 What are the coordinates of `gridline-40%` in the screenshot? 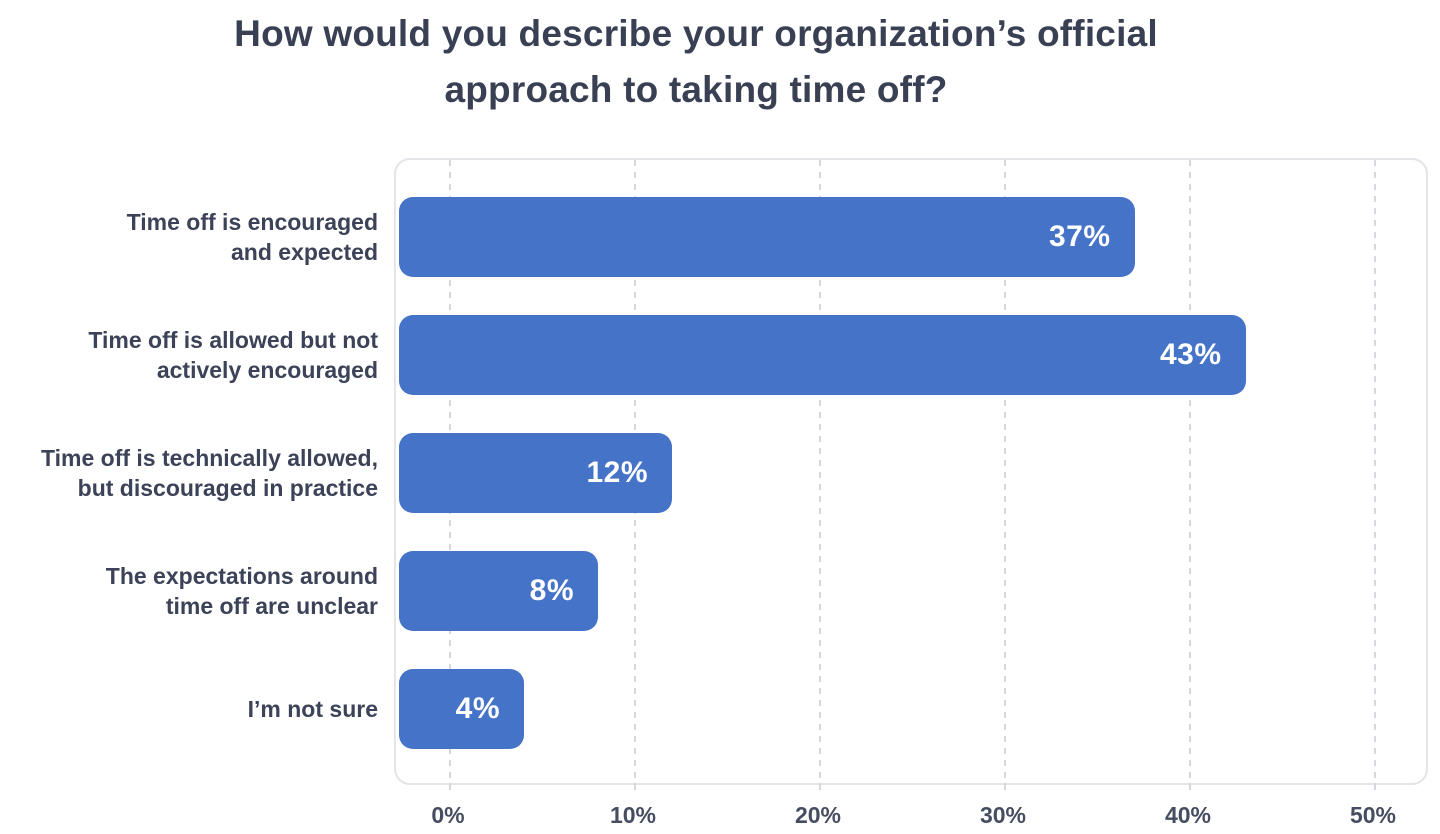 It's located at (1190, 471).